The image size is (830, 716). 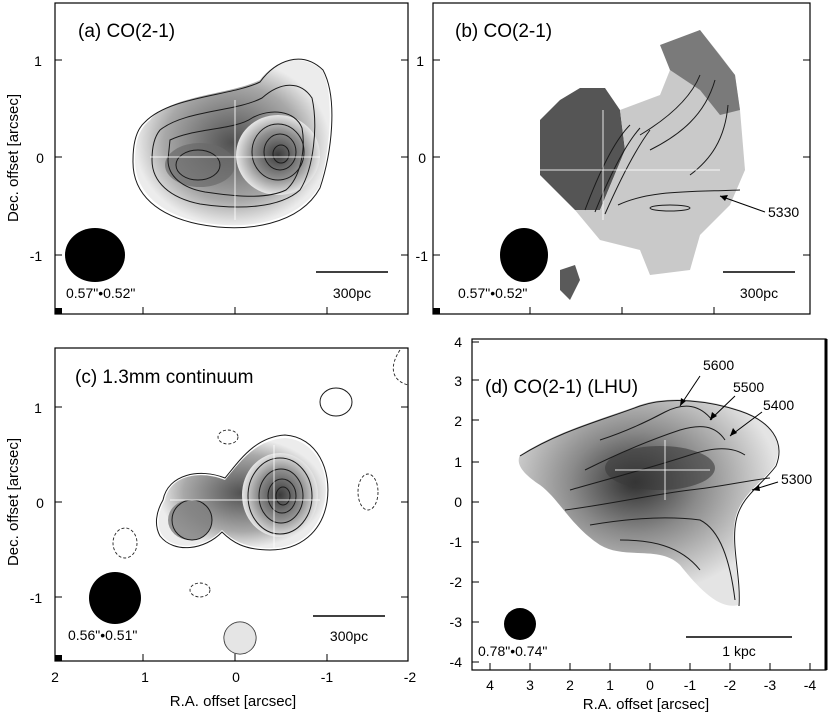 I want to click on panel-d-ytick-m1: -1, so click(x=456, y=542).